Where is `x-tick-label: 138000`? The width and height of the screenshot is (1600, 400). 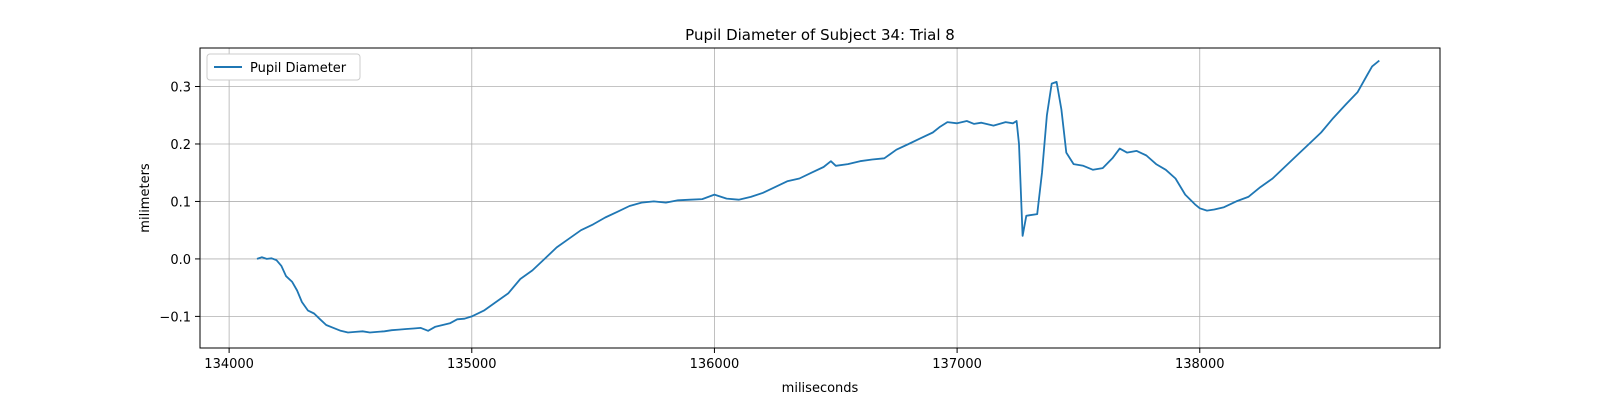
x-tick-label: 138000 is located at coordinates (1200, 364).